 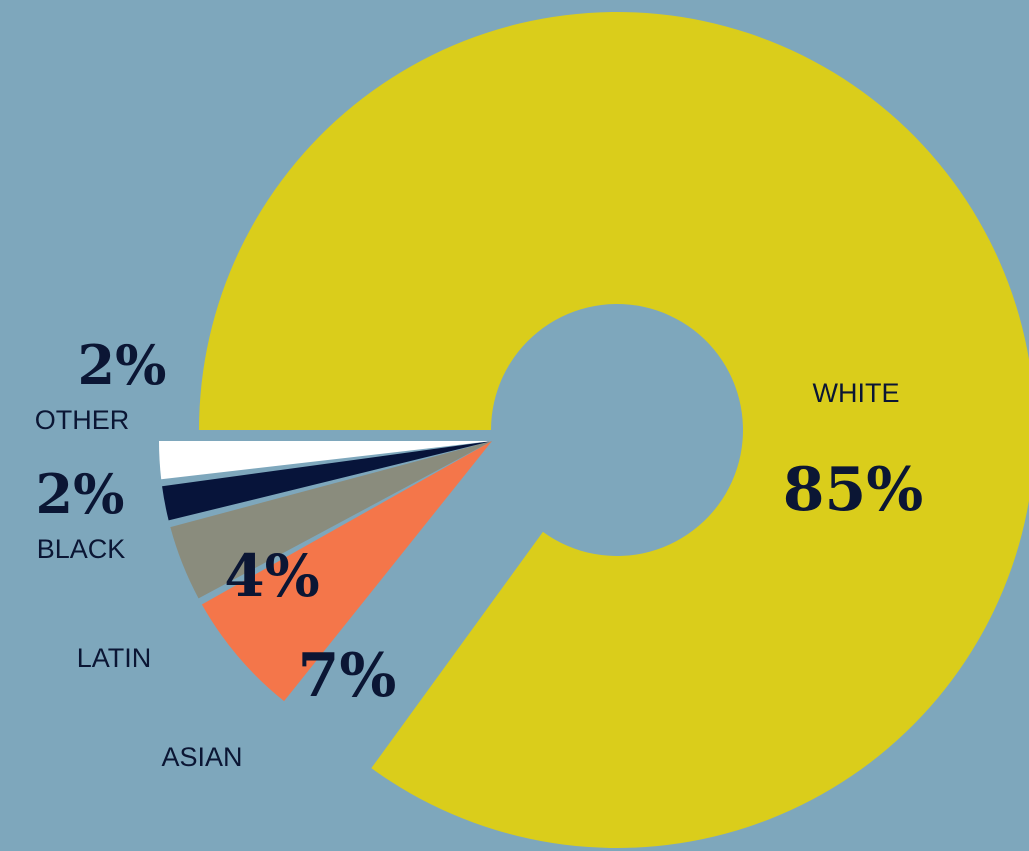 I want to click on value-black: 2%, so click(x=80, y=494).